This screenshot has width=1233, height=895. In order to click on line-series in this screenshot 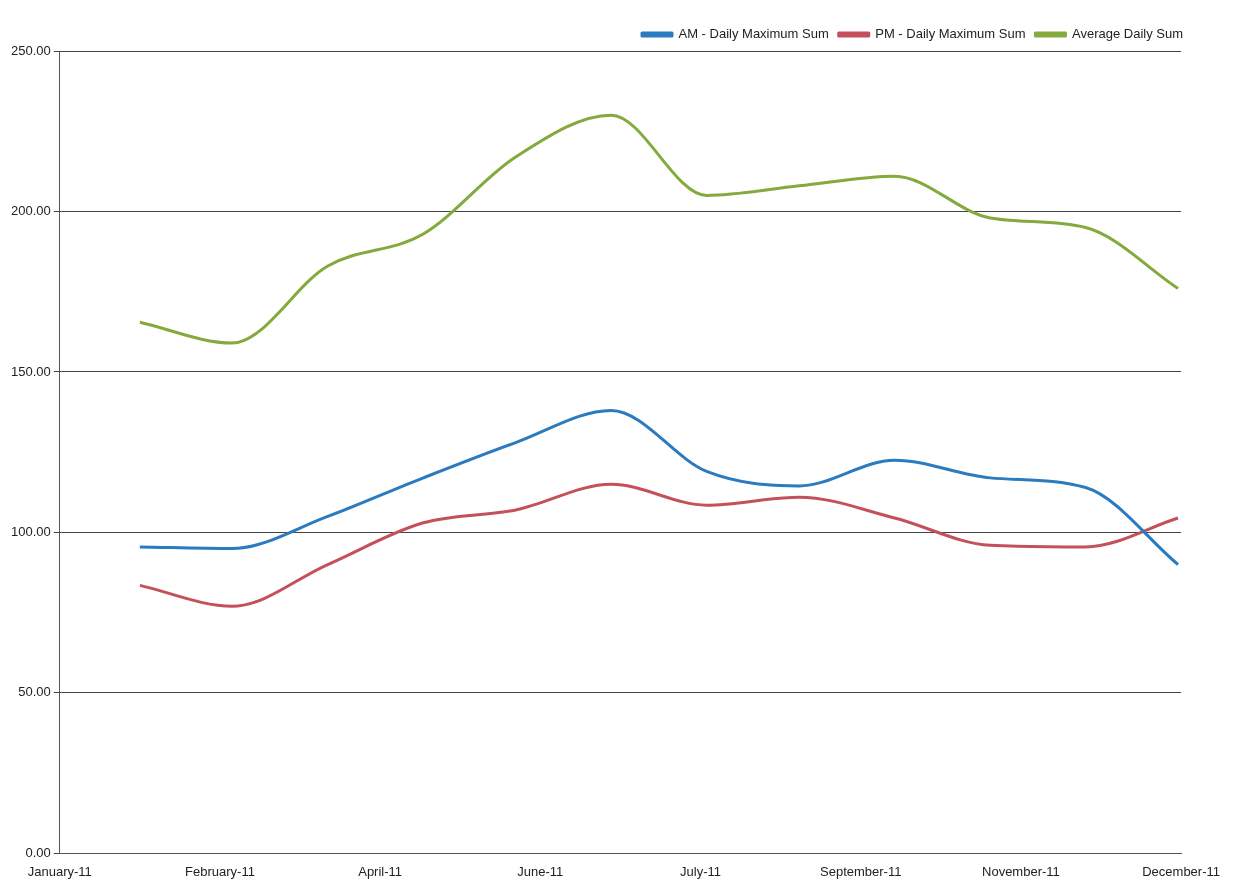, I will do `click(659, 545)`.